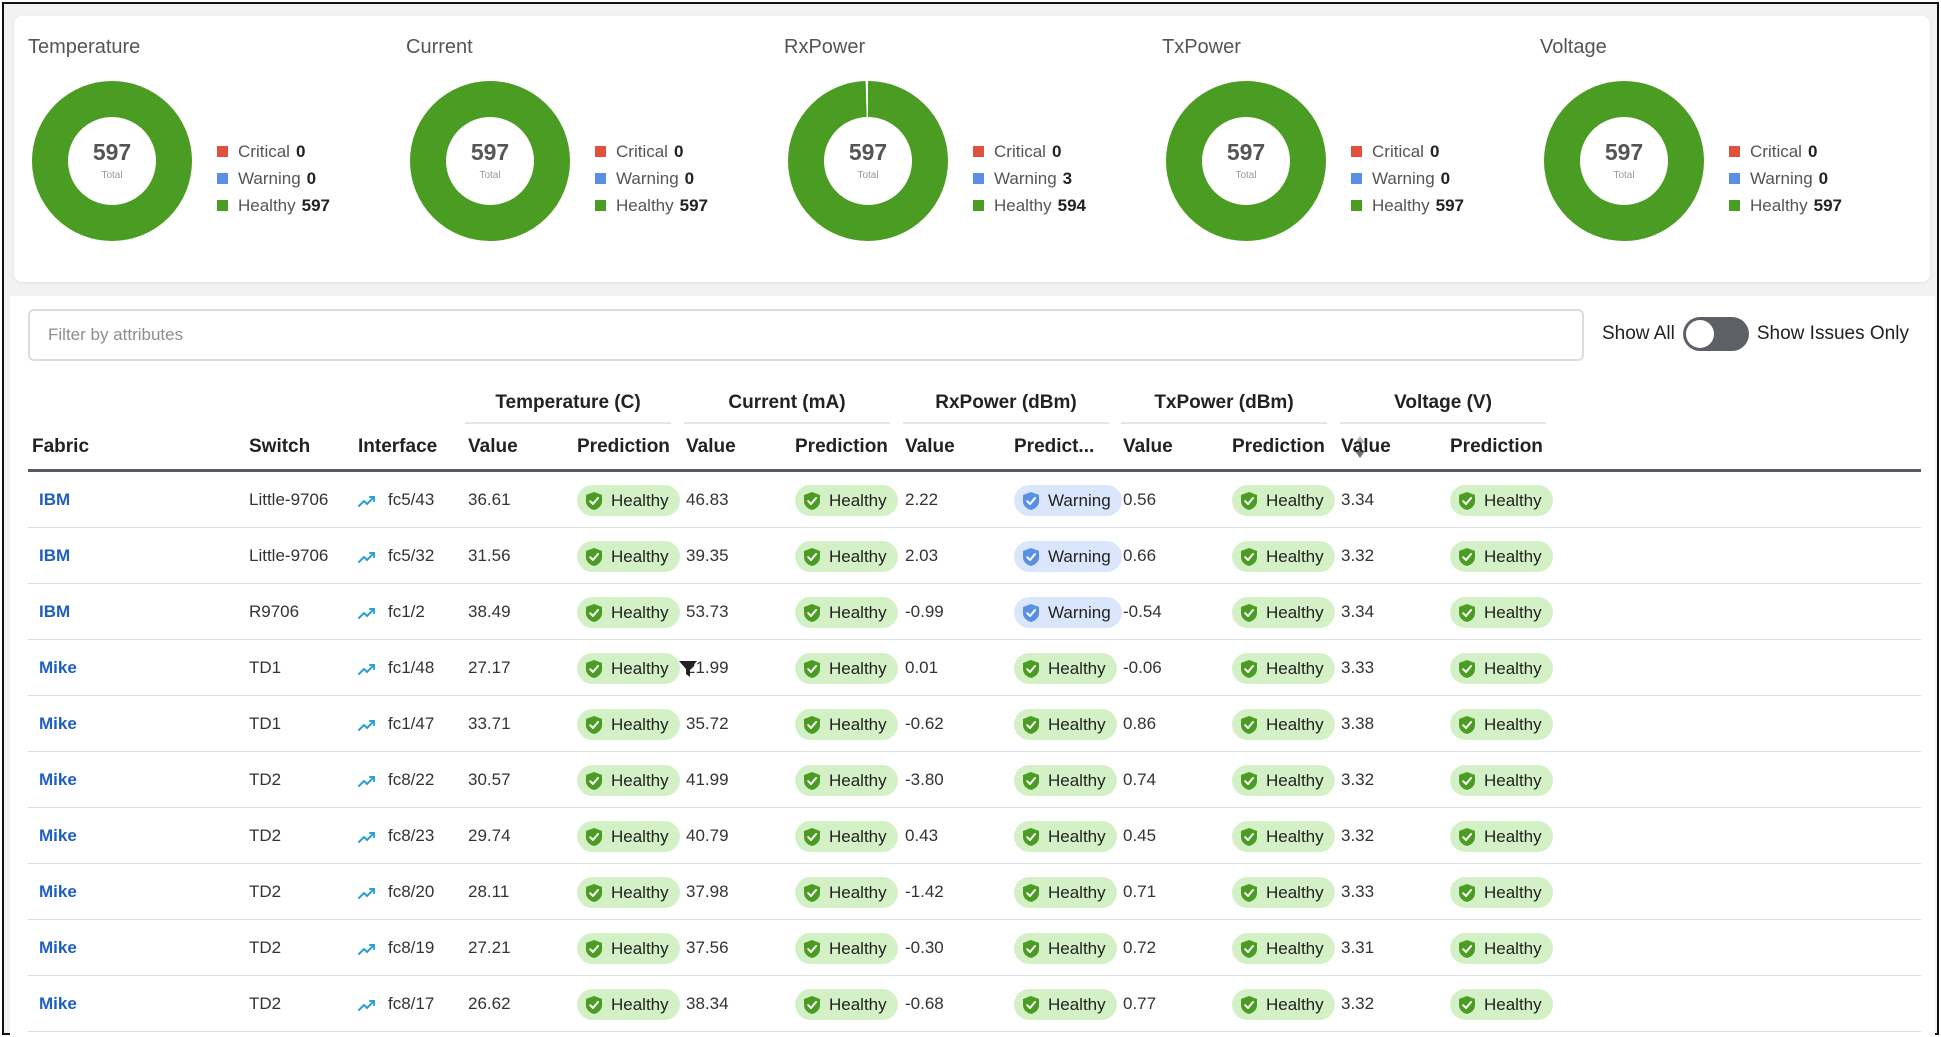 The height and width of the screenshot is (1037, 1941). I want to click on interface-cell: fc8/23, so click(396, 836).